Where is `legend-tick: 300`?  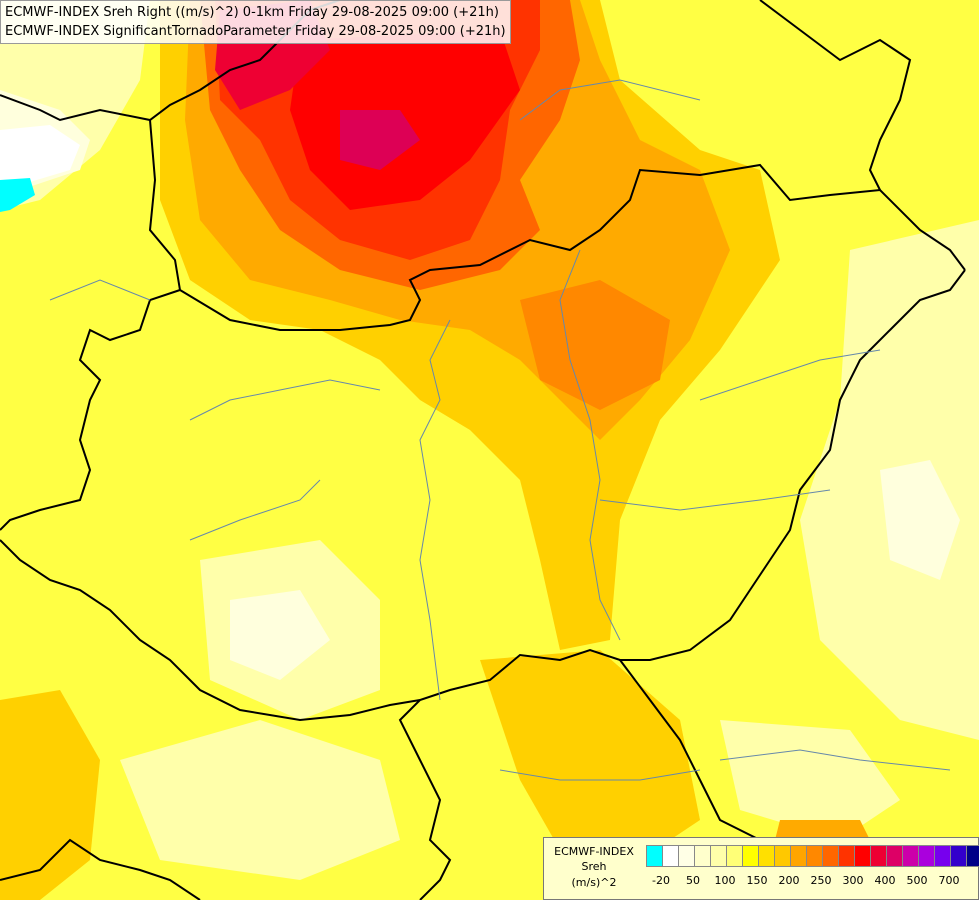
legend-tick: 300 is located at coordinates (853, 880).